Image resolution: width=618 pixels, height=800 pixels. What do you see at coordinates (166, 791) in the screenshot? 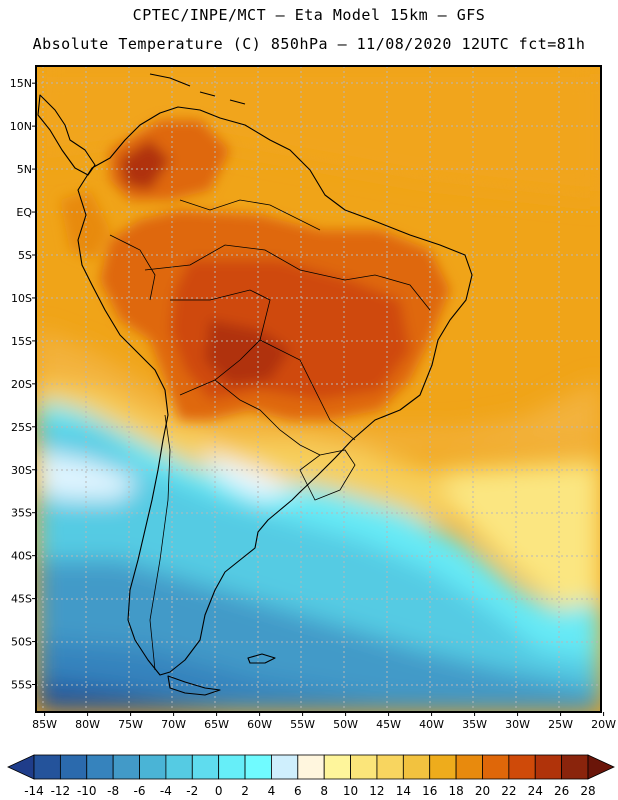
I see `colorbar-label: -4` at bounding box center [166, 791].